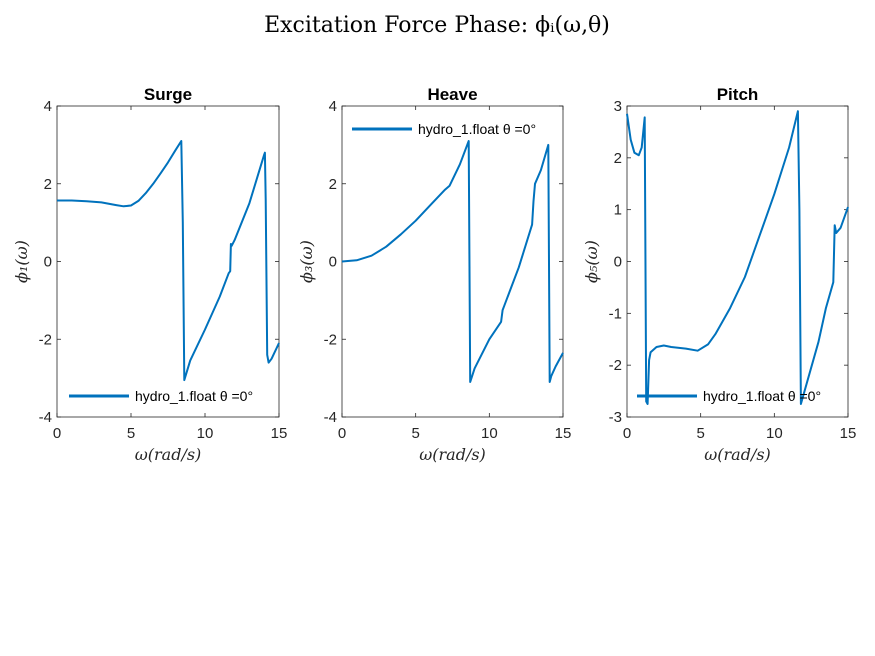 The image size is (875, 656). What do you see at coordinates (618, 106) in the screenshot?
I see `y-tick-label: 3` at bounding box center [618, 106].